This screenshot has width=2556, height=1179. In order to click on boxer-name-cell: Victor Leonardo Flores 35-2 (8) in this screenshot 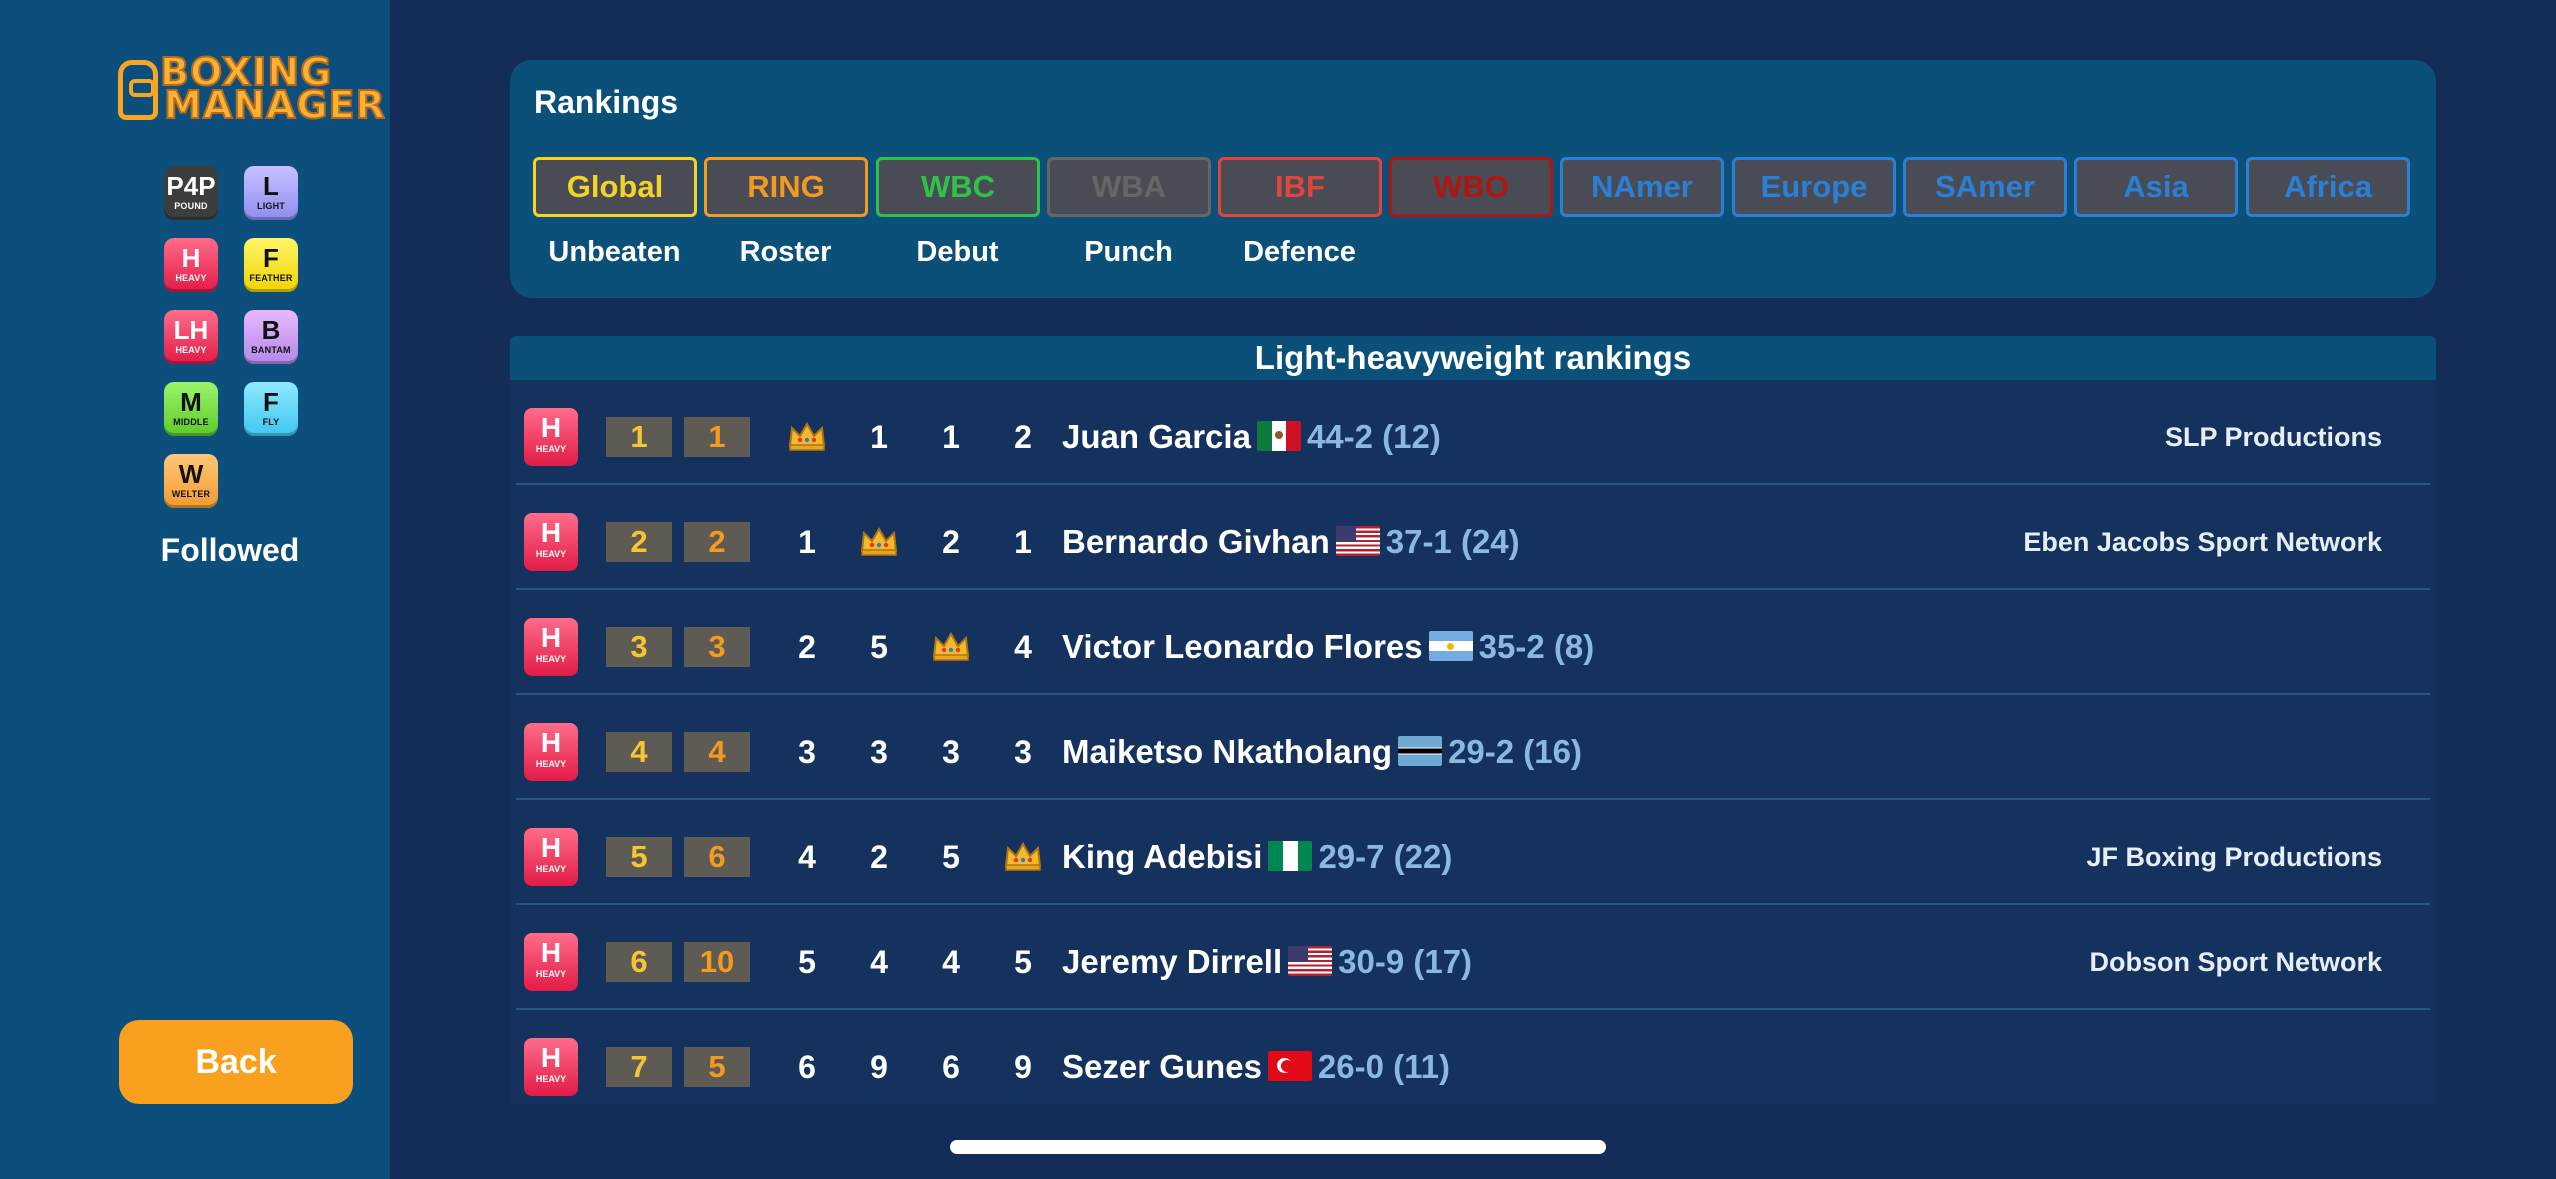, I will do `click(1328, 647)`.